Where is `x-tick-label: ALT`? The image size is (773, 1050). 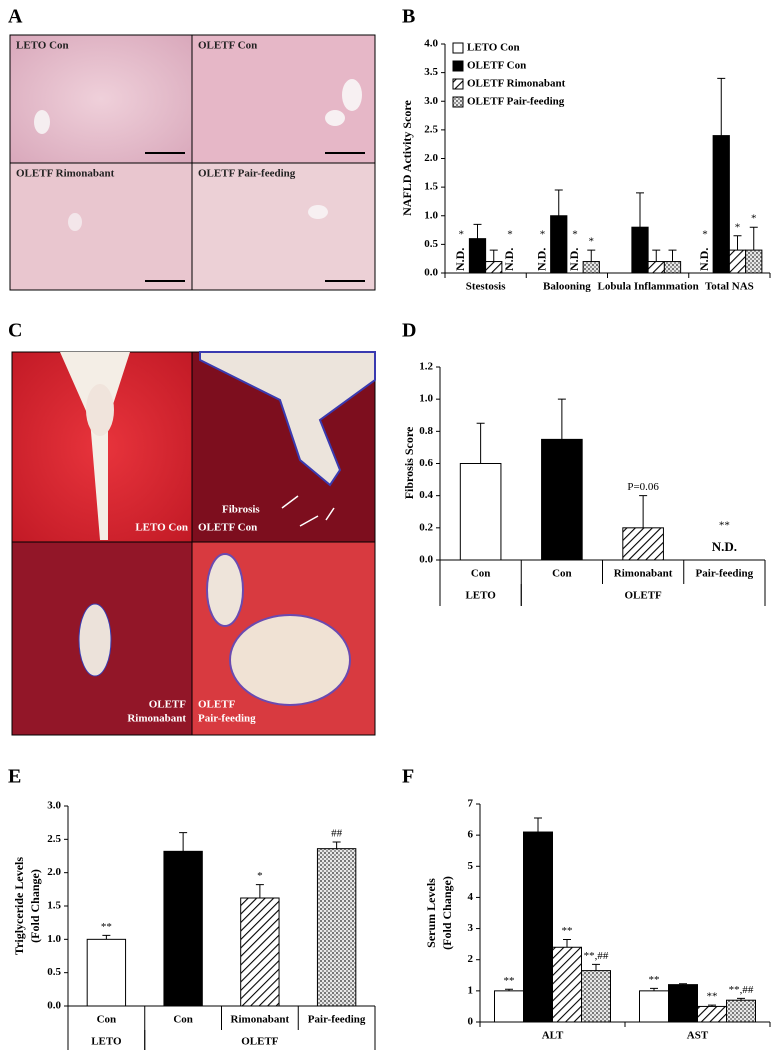
x-tick-label: ALT is located at coordinates (553, 1036).